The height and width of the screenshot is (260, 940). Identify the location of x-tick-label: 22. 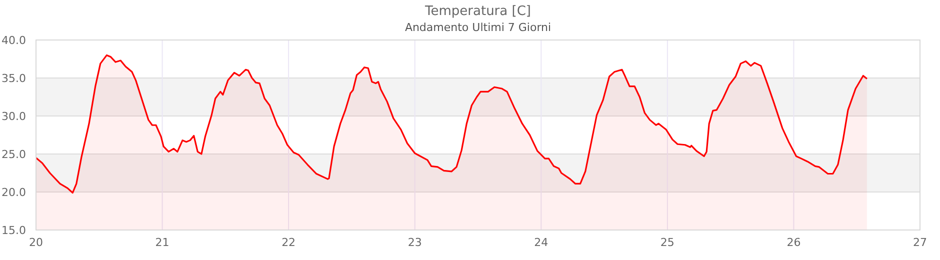
(289, 242).